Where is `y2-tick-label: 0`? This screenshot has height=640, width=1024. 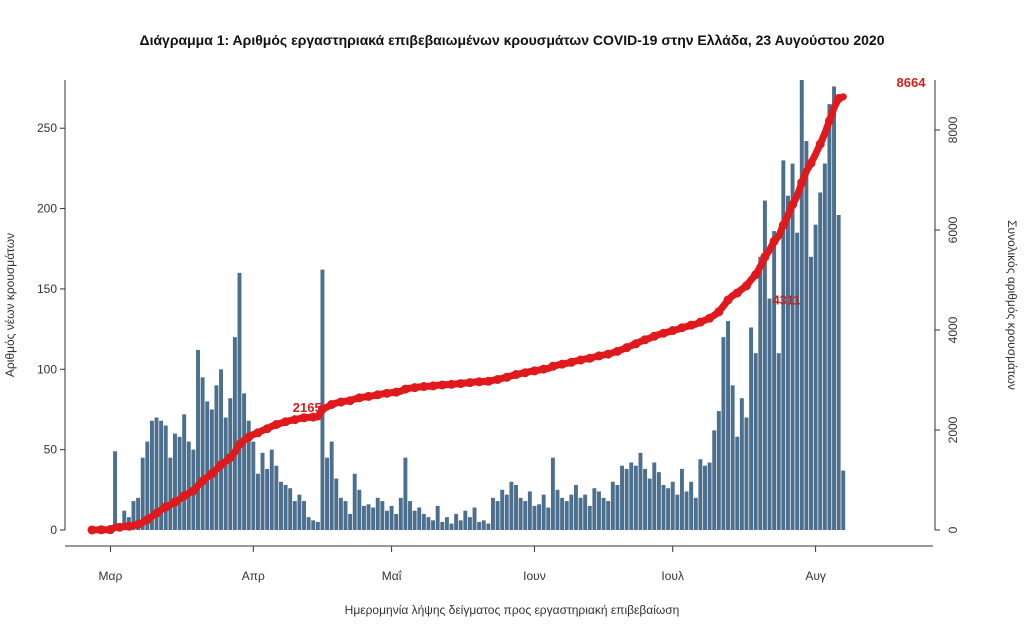 y2-tick-label: 0 is located at coordinates (953, 529).